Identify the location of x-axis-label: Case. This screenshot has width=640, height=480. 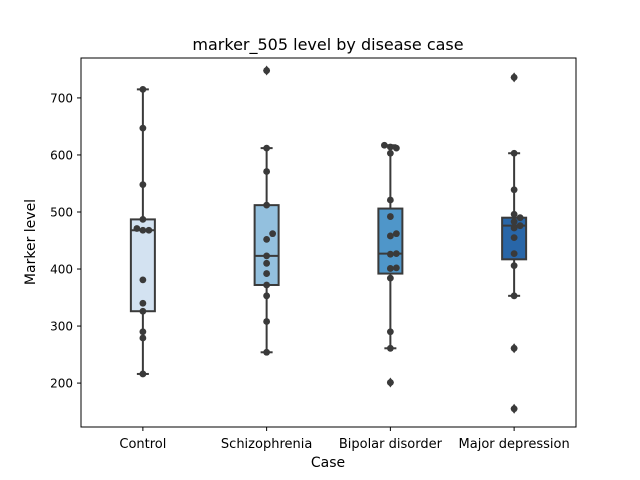
(328, 463).